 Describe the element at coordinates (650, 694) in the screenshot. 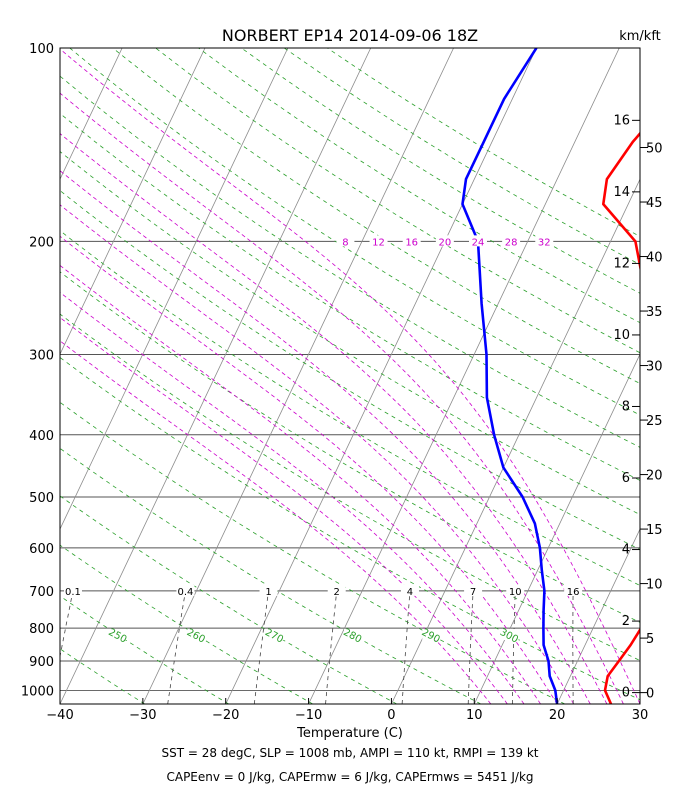

I see `kft-tick-label-0: 0` at that location.